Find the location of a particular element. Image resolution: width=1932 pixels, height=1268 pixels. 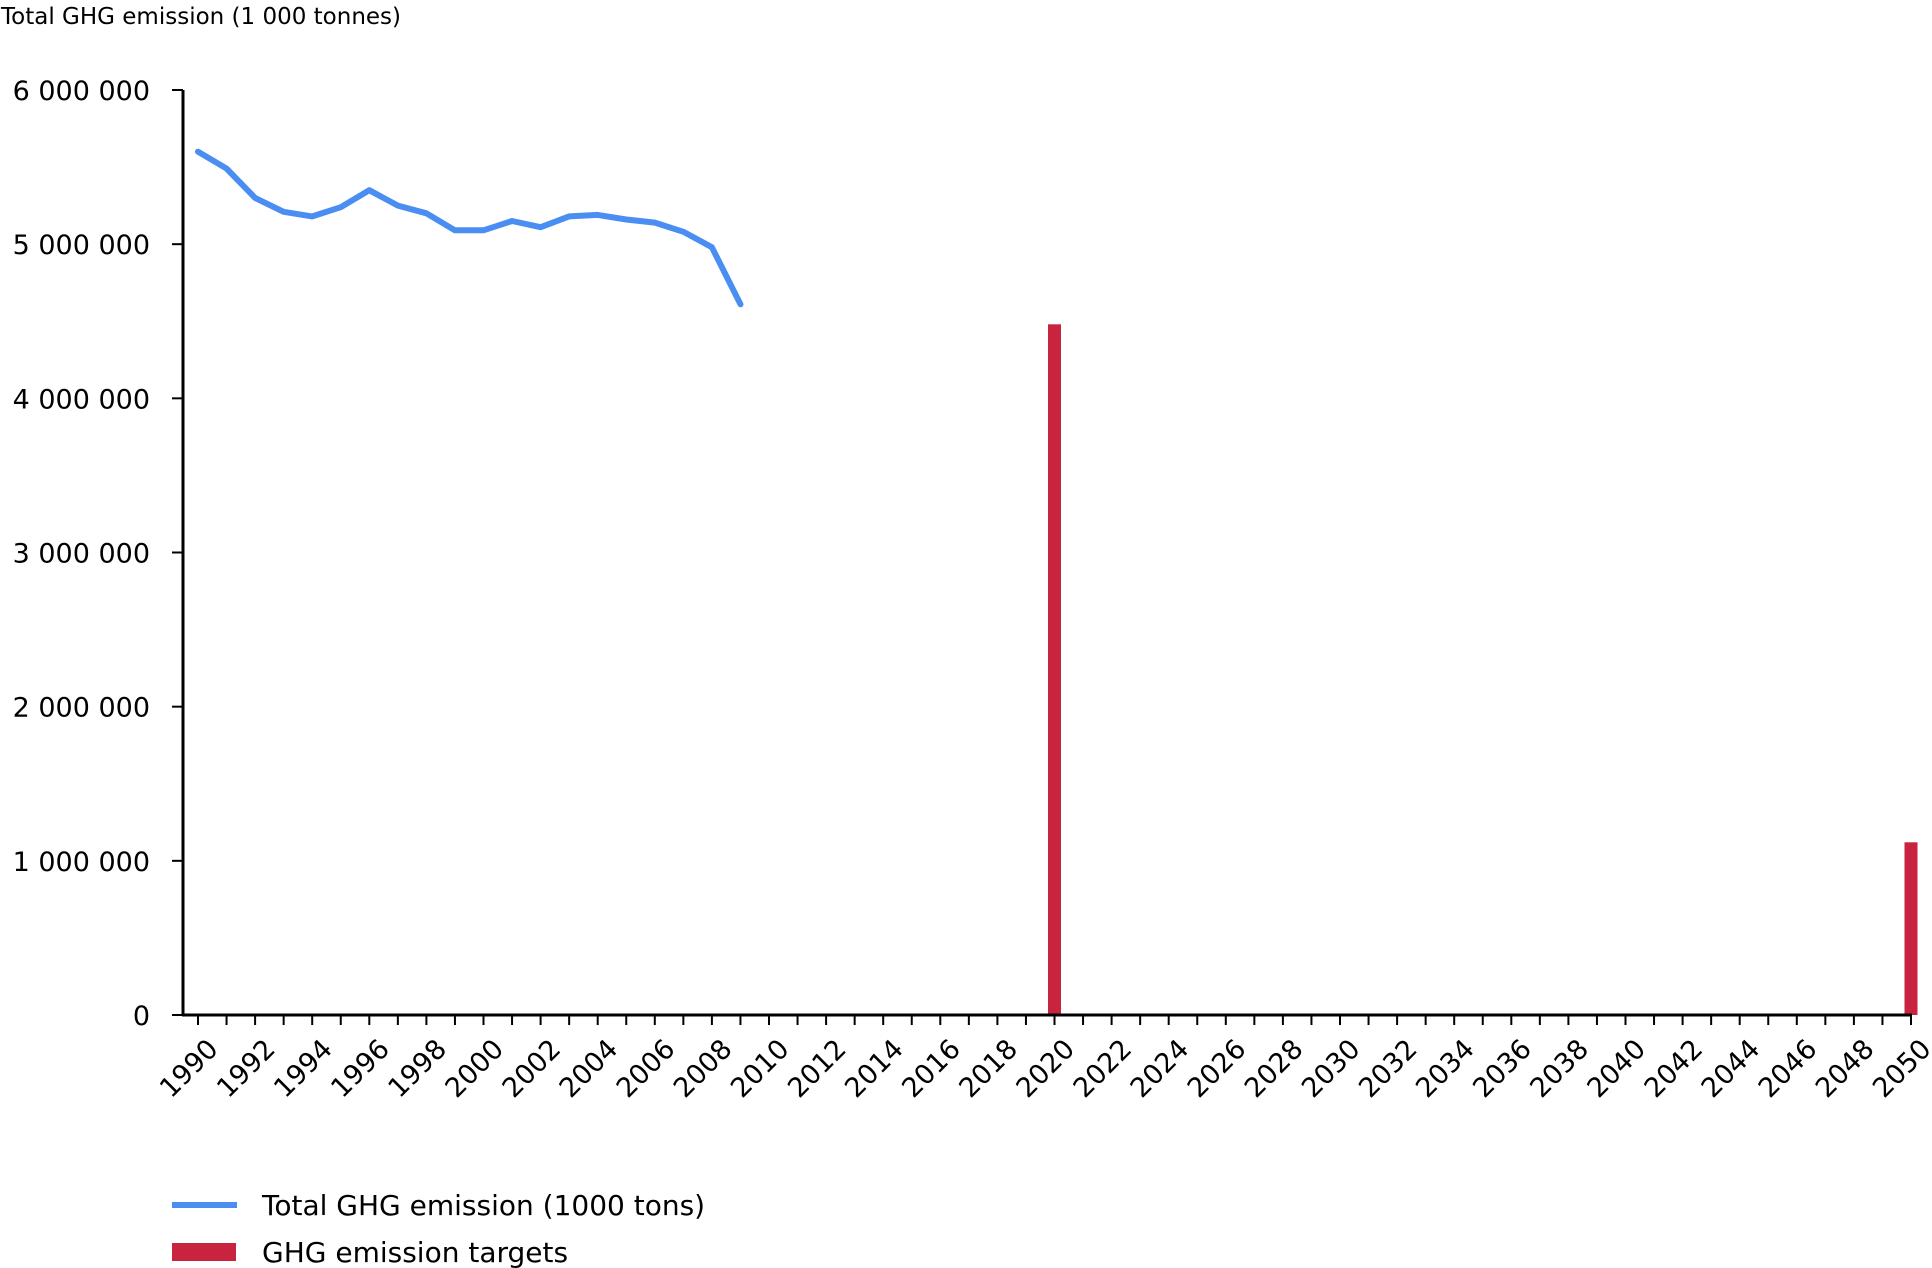

x-tick-label: 2004 is located at coordinates (589, 1069).